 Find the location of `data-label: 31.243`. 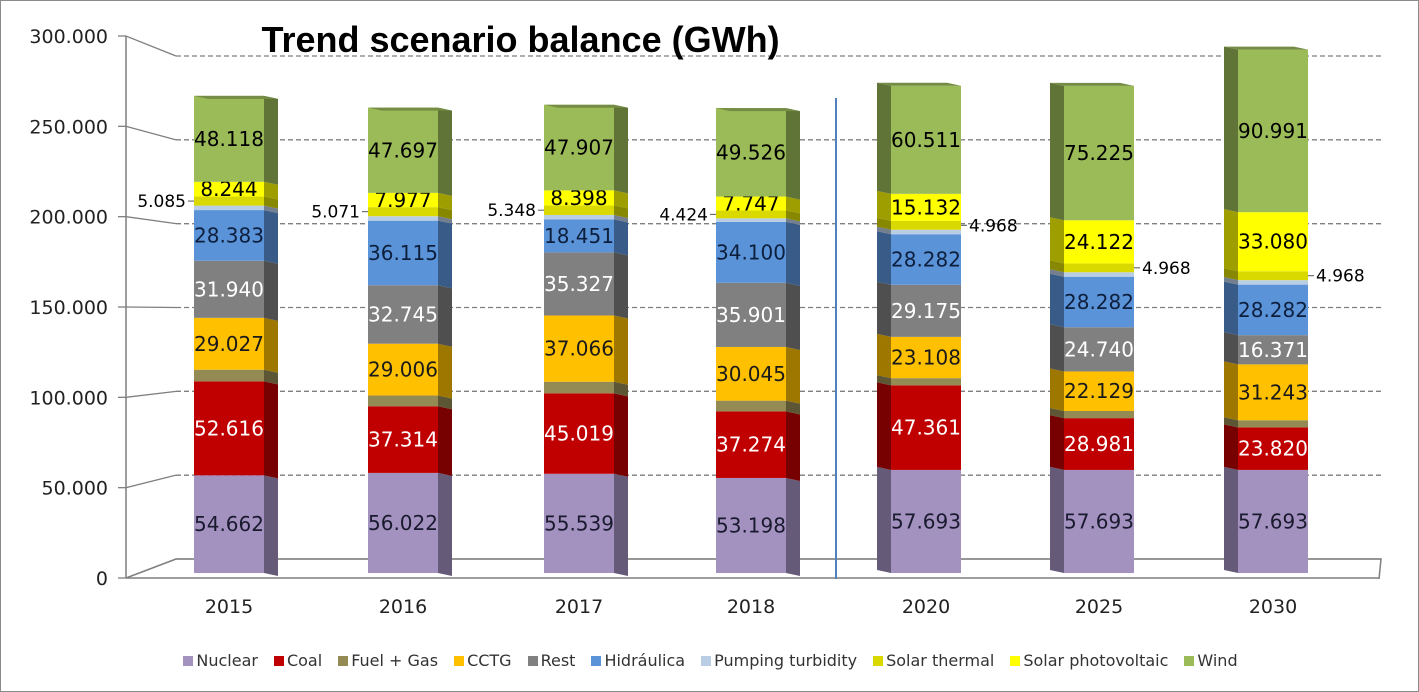

data-label: 31.243 is located at coordinates (1273, 392).